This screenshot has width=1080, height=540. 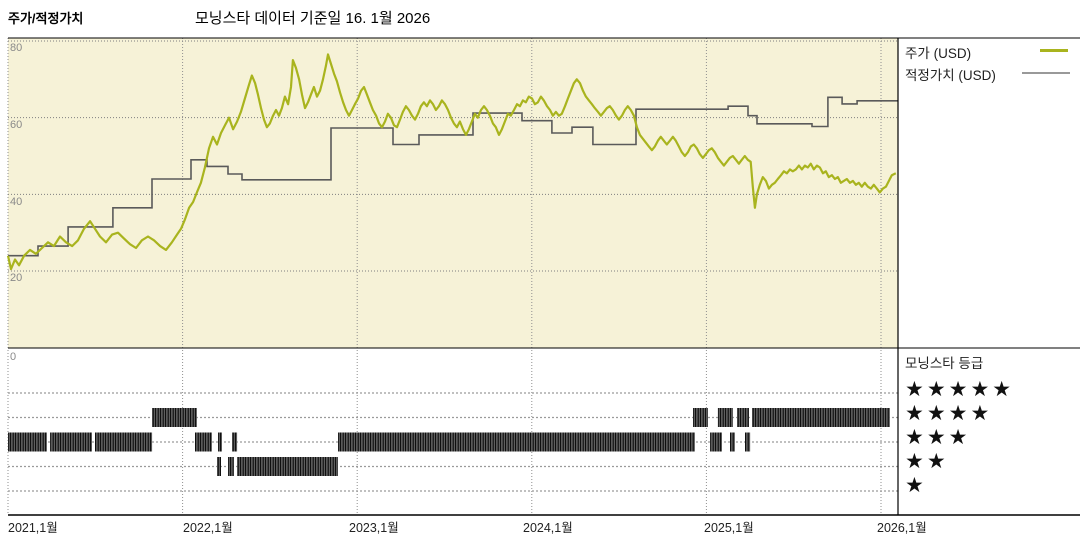 What do you see at coordinates (16, 278) in the screenshot?
I see `y-tick-20: 20` at bounding box center [16, 278].